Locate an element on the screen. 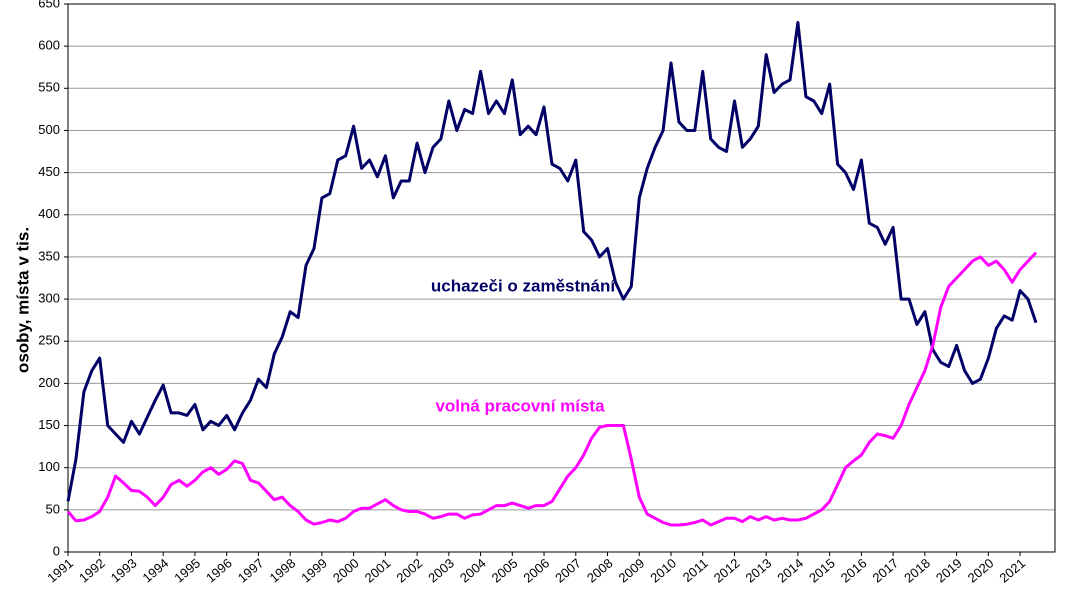  series-annotation: volná pracovní místa is located at coordinates (520, 405).